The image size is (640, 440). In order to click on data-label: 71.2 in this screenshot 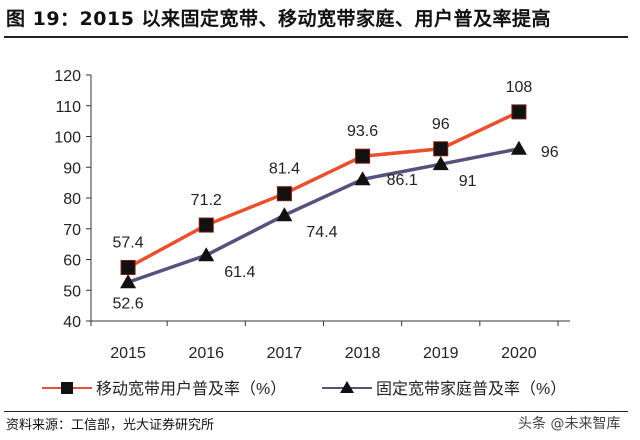, I will do `click(206, 200)`.